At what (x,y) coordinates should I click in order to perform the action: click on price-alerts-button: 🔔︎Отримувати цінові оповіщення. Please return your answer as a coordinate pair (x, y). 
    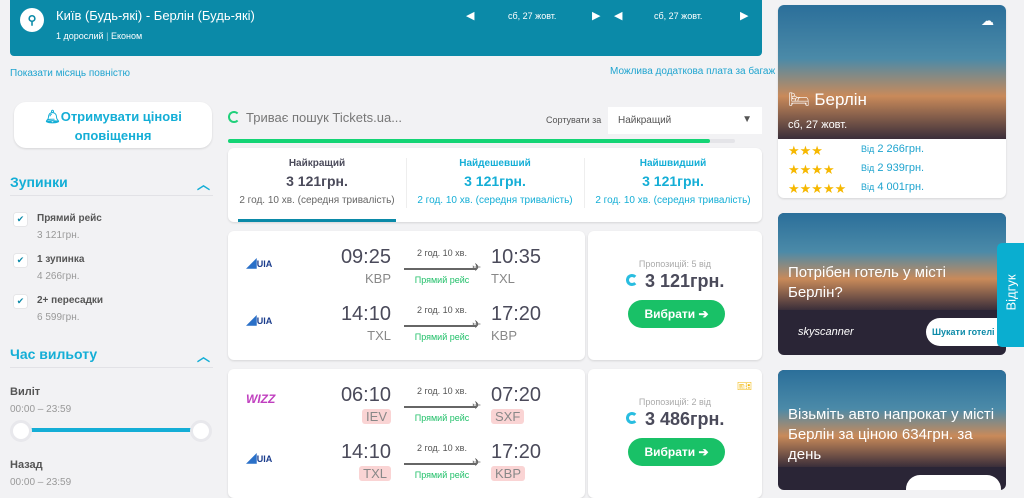
    Looking at the image, I should click on (113, 125).